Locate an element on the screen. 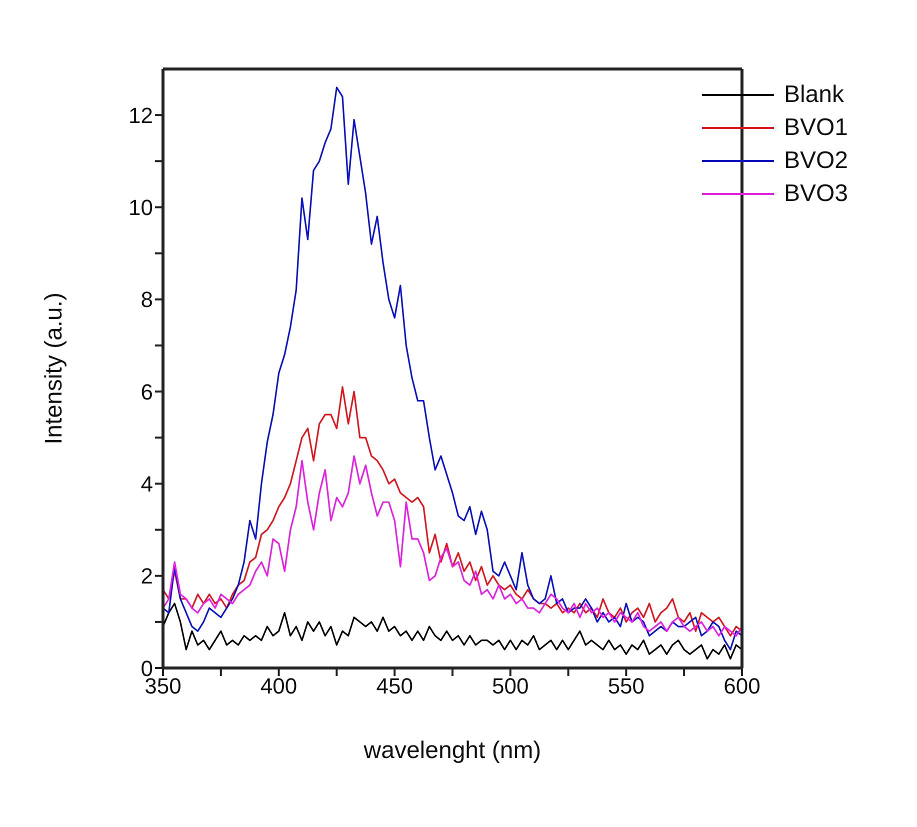 The height and width of the screenshot is (827, 917). legend-label: BVO2 is located at coordinates (816, 160).